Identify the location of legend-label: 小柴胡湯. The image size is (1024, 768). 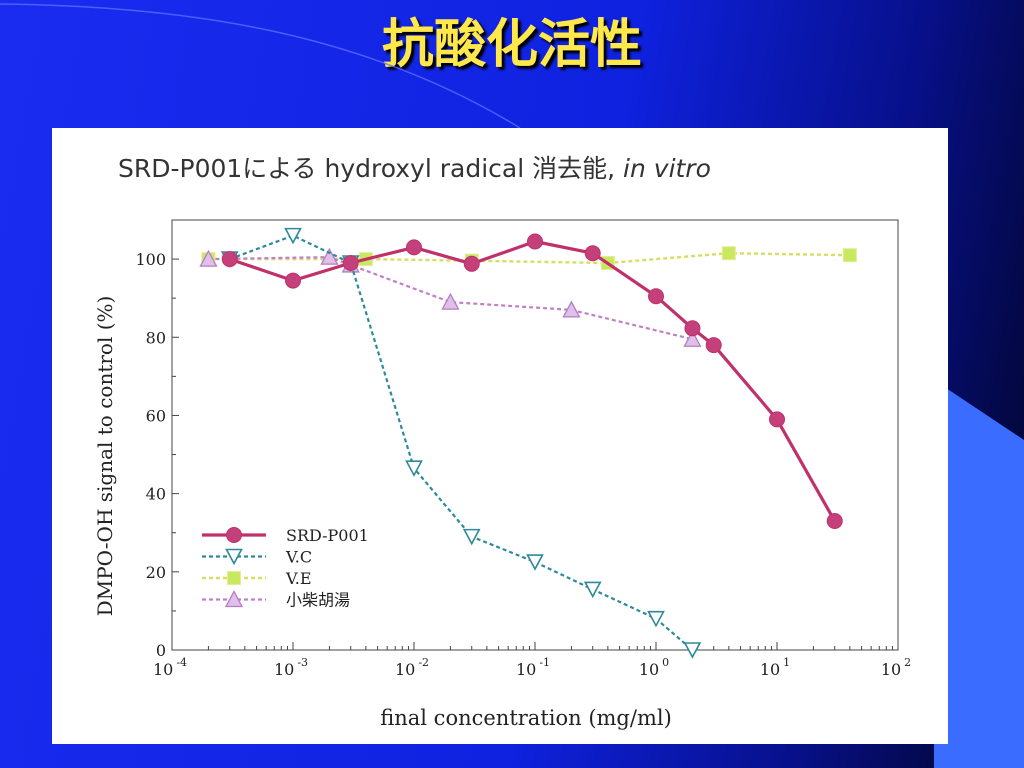
(318, 600).